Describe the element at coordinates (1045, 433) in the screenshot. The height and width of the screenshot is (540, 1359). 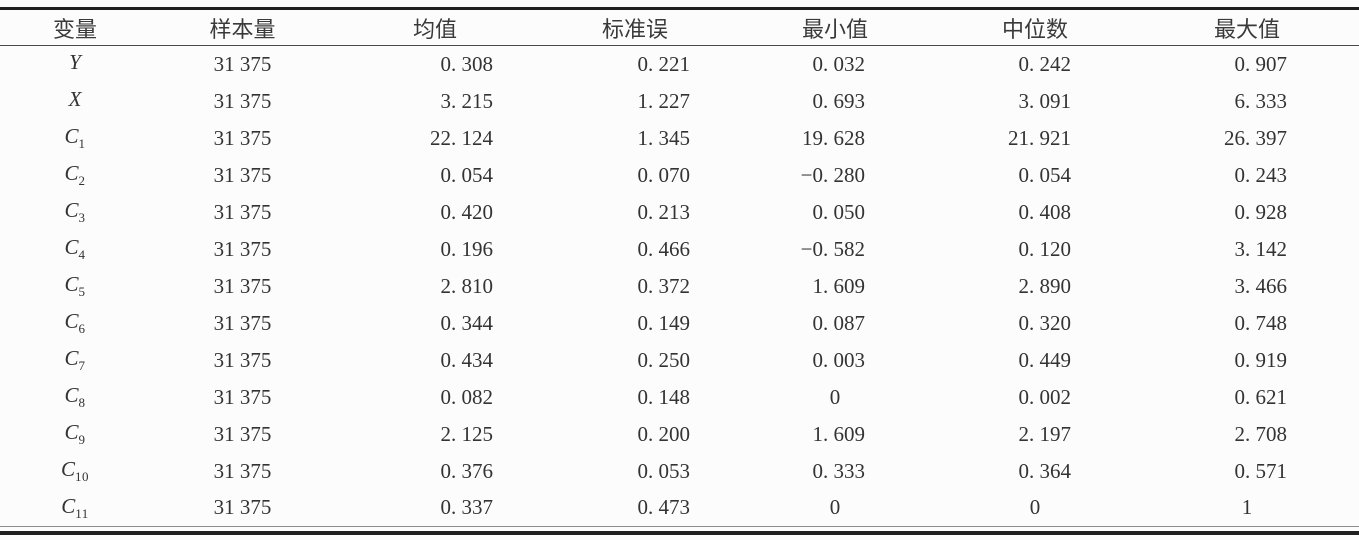
I see `median-cell: 2. 197` at that location.